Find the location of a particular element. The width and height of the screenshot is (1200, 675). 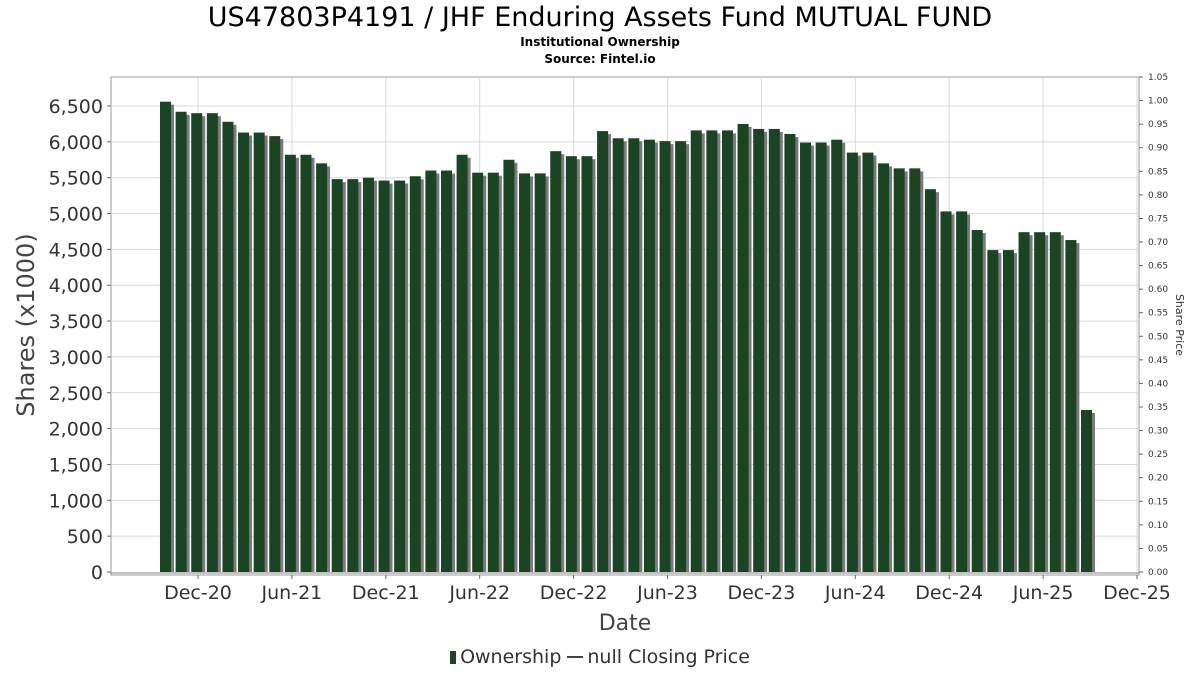

y2-axis-label: Share Price is located at coordinates (1179, 325).